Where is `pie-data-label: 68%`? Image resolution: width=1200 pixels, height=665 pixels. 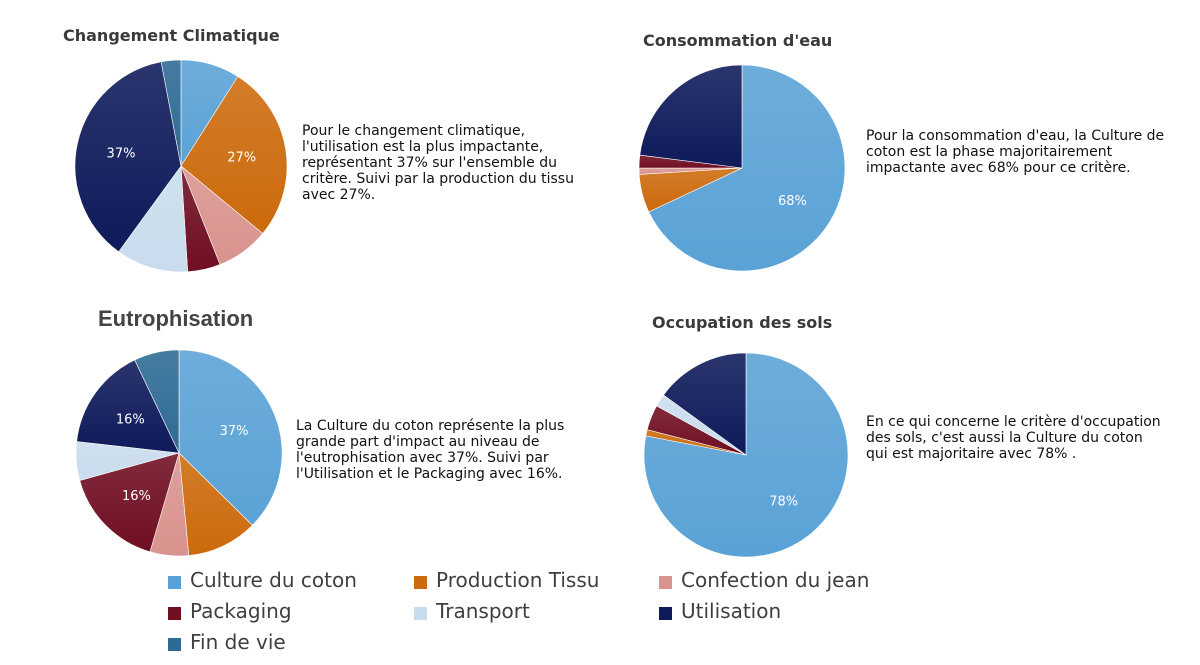
pie-data-label: 68% is located at coordinates (792, 201).